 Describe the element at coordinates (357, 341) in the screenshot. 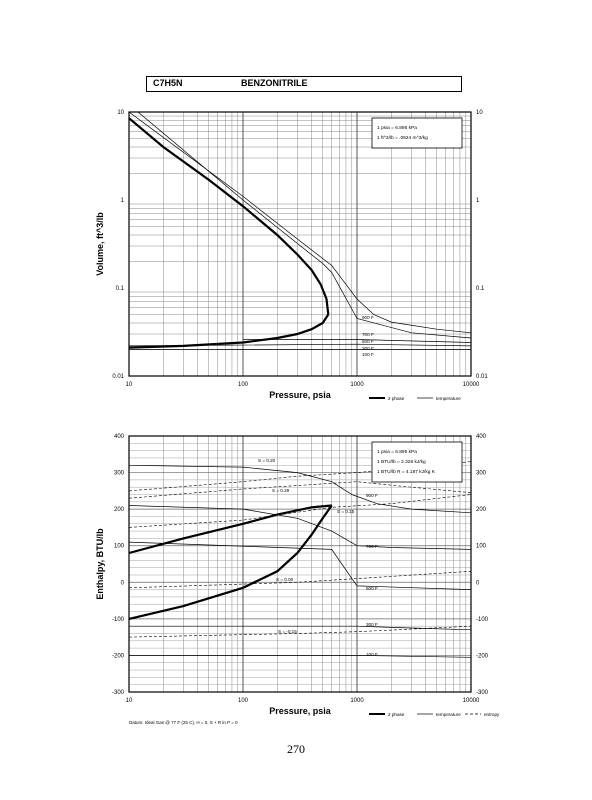

I see `volume-chart-isotherm` at that location.